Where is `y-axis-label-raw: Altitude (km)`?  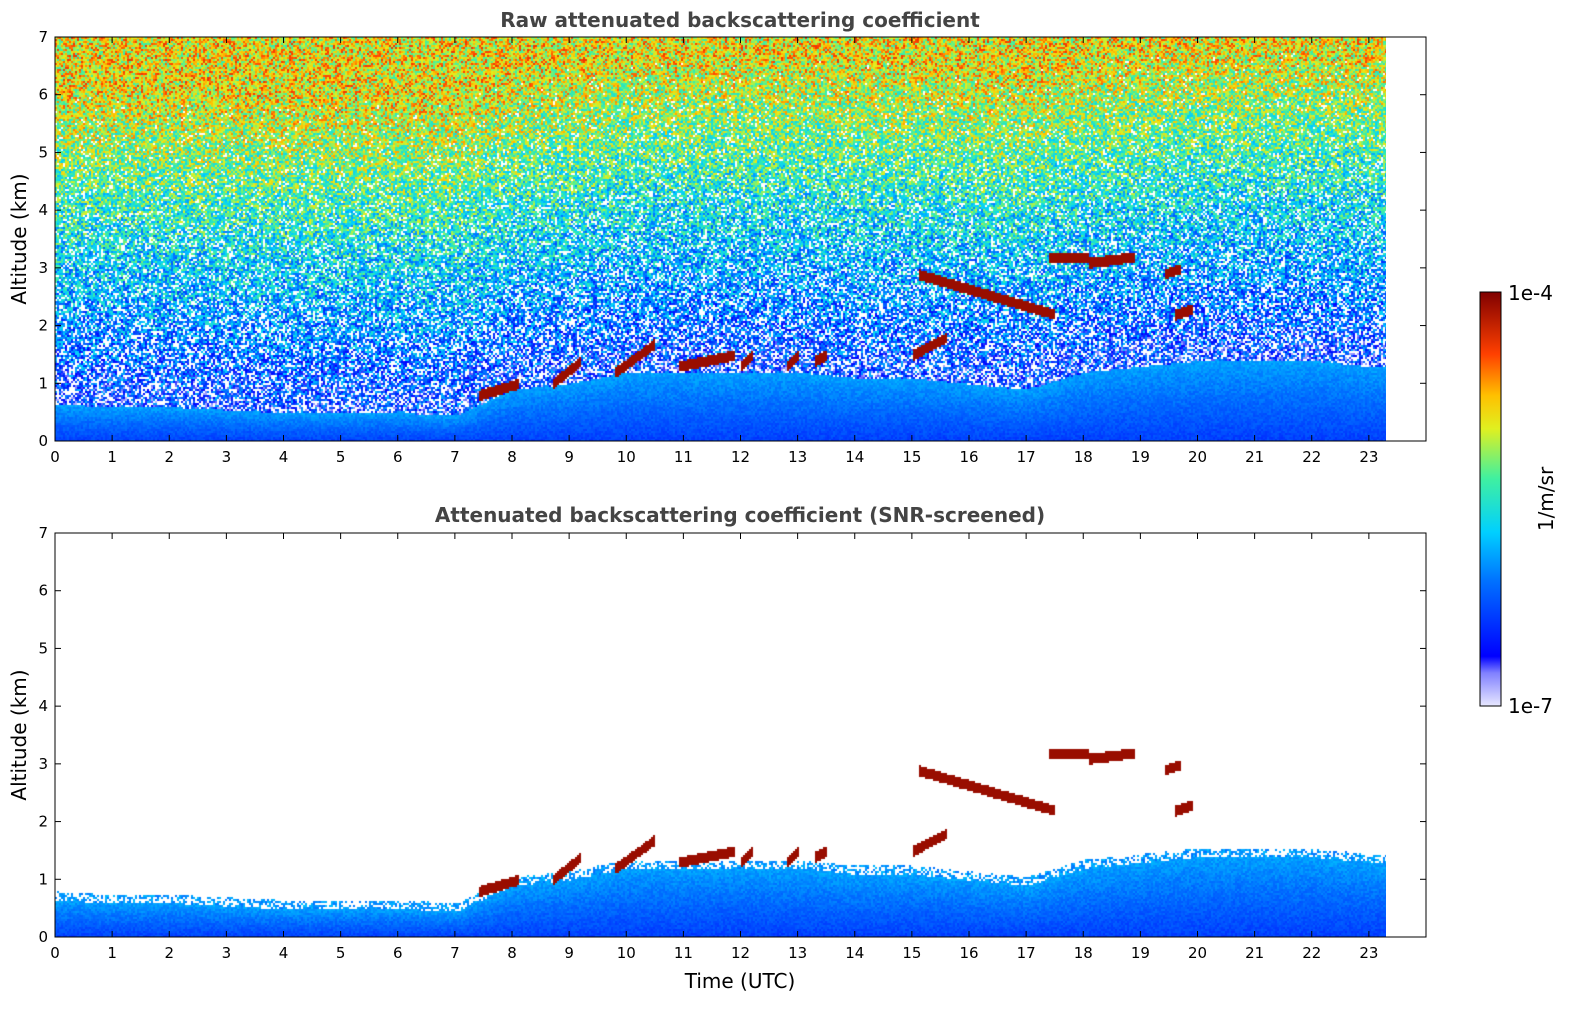
y-axis-label-raw: Altitude (km) is located at coordinates (19, 238).